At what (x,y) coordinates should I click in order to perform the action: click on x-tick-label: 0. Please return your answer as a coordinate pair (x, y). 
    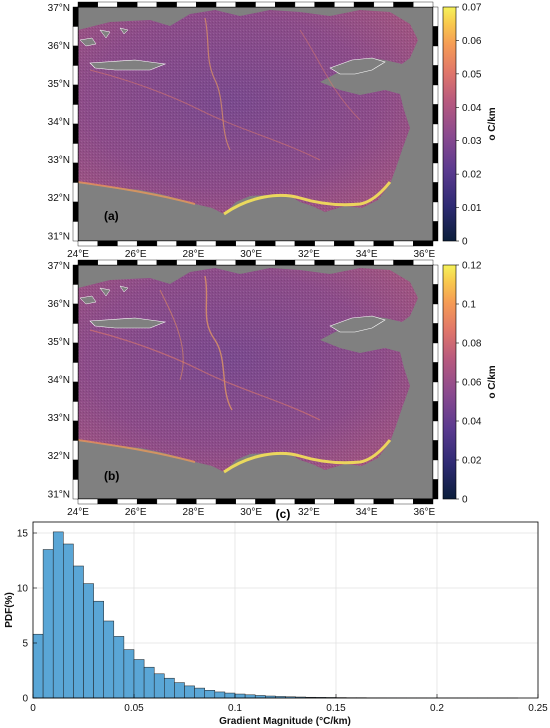
    Looking at the image, I should click on (33, 708).